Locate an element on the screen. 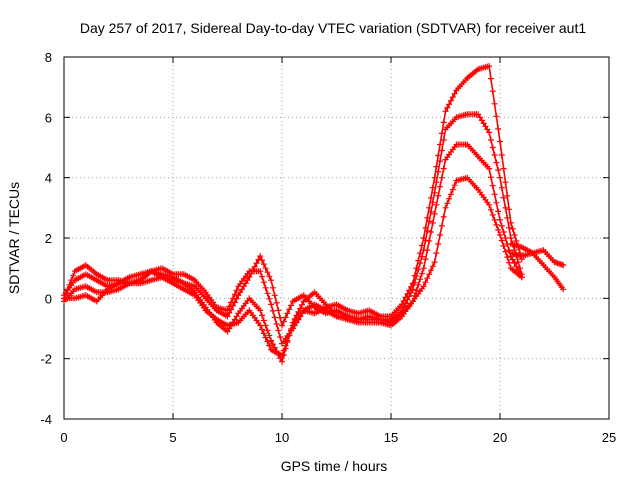 This screenshot has height=480, width=640. x-tick-label: 5 is located at coordinates (172, 437).